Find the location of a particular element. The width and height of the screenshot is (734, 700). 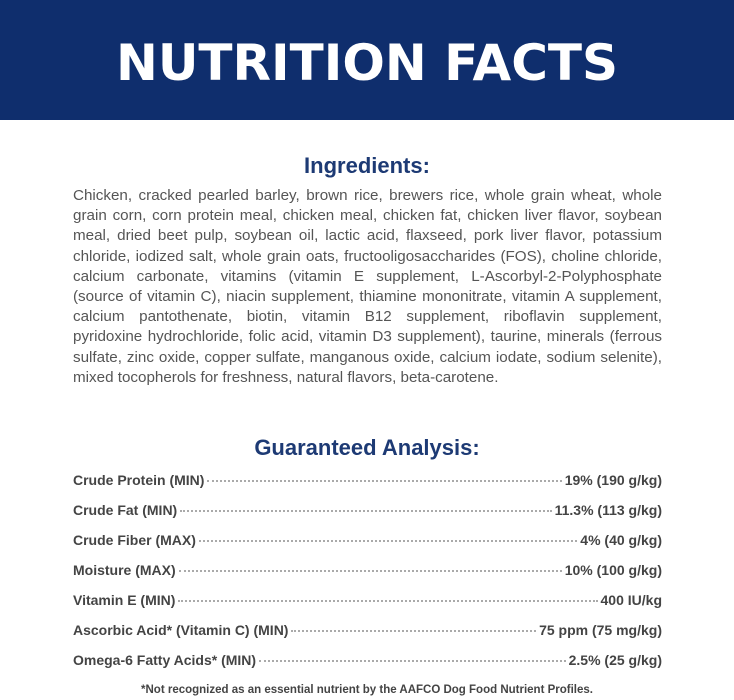

page-title: NUTRITION FACTS is located at coordinates (367, 63).